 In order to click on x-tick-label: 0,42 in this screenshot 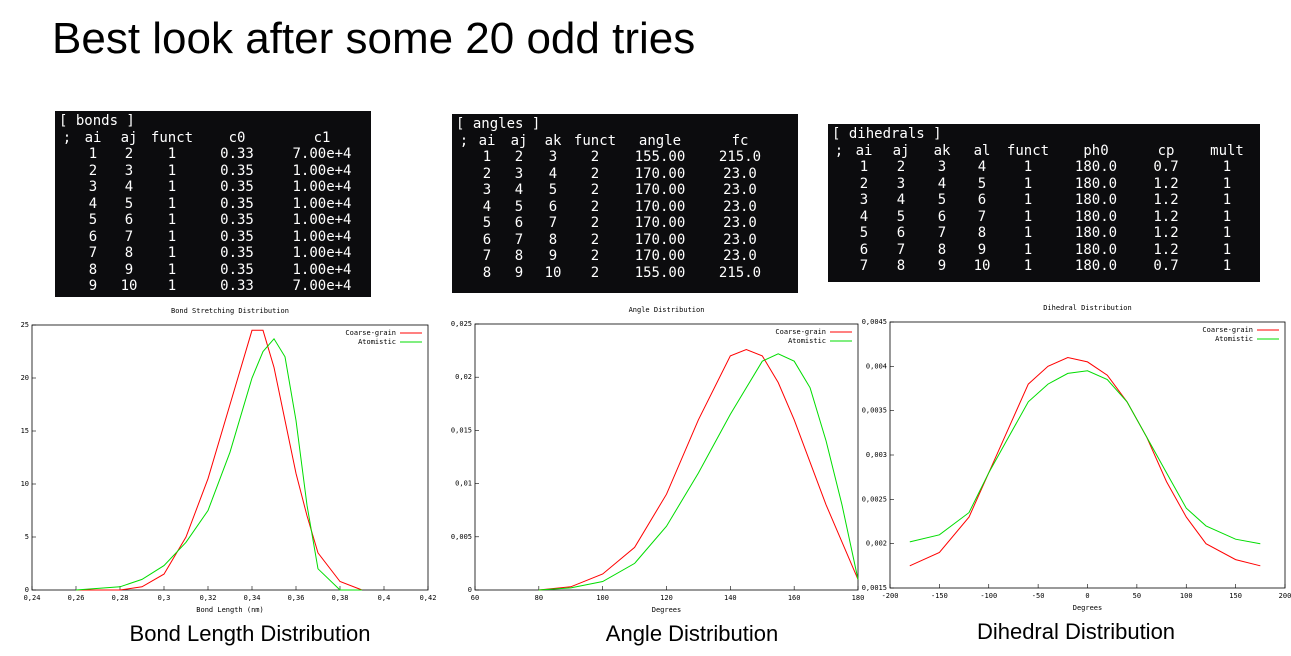, I will do `click(428, 598)`.